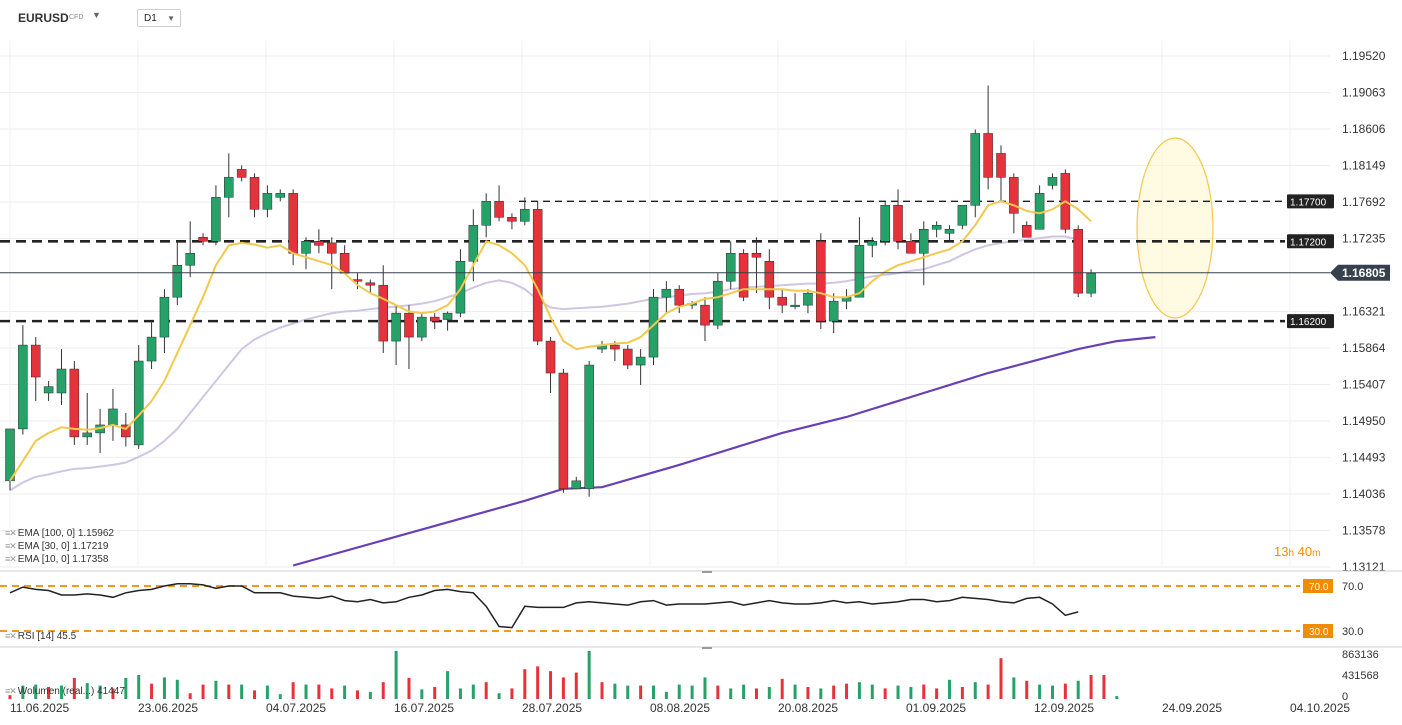 The width and height of the screenshot is (1402, 725). Describe the element at coordinates (57, 559) in the screenshot. I see `legend-ema10: ≡✕ EMA [10, 0] 1.17358` at that location.